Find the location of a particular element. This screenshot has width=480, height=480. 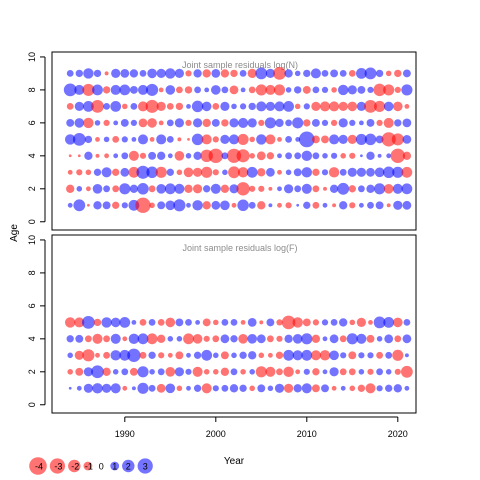

top-bubble-age3-1985 is located at coordinates (79, 172).